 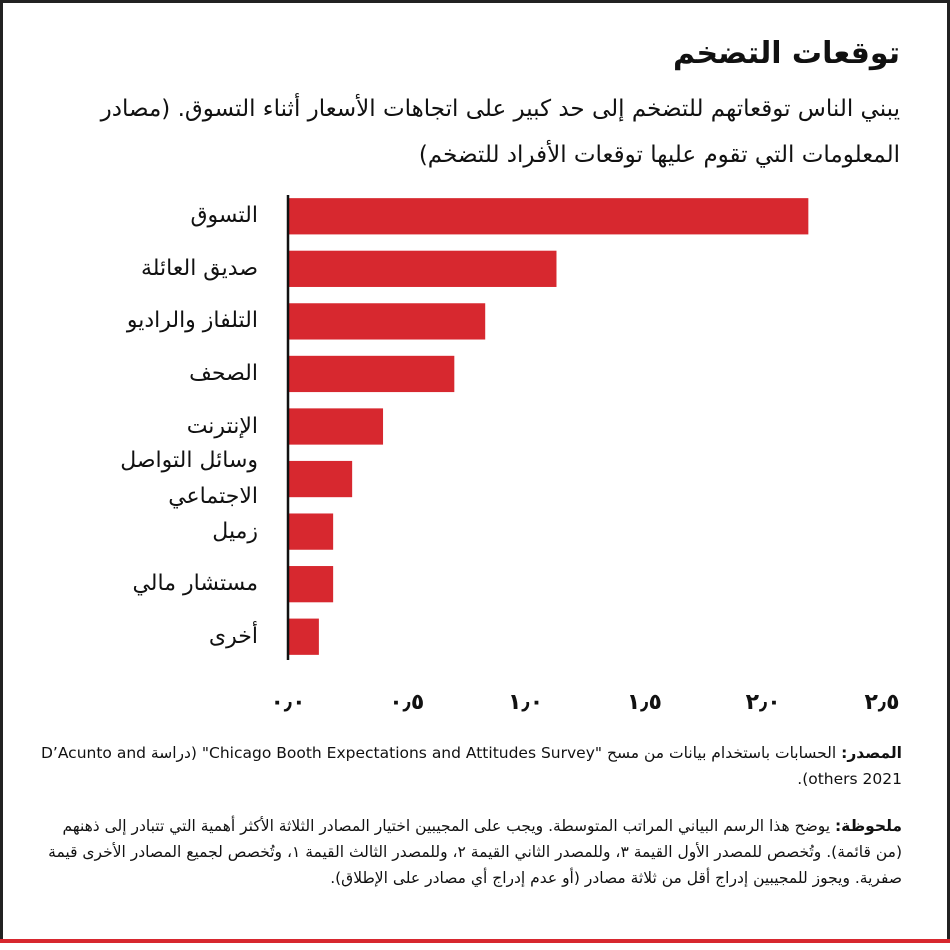 I want to click on x-tick-label: ١٫٥, so click(x=644, y=702).